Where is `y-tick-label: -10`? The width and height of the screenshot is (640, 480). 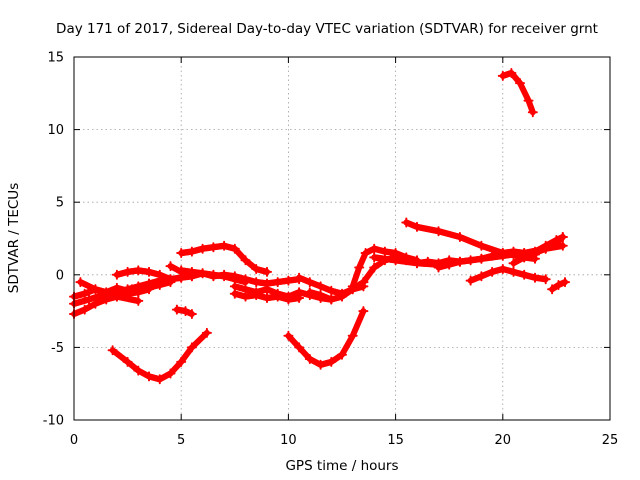 y-tick-label: -10 is located at coordinates (53, 421).